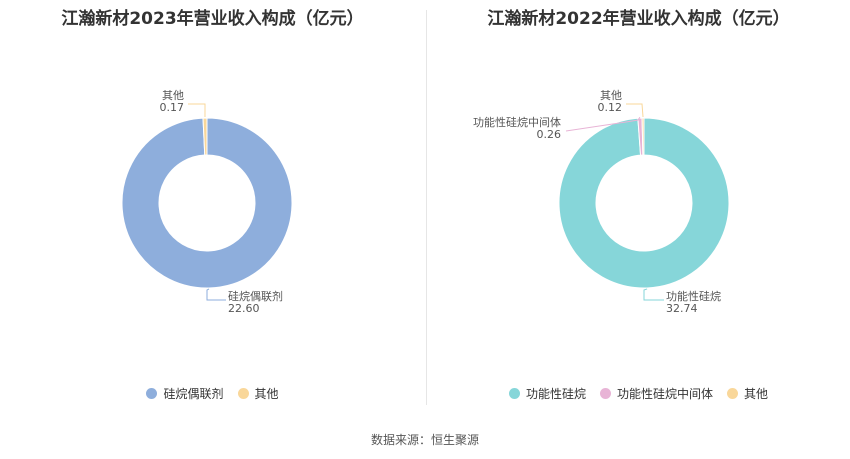 The height and width of the screenshot is (459, 850). I want to click on chart-title-2022: 江瀚新材2022年营业收入构成（亿元）, so click(638, 19).